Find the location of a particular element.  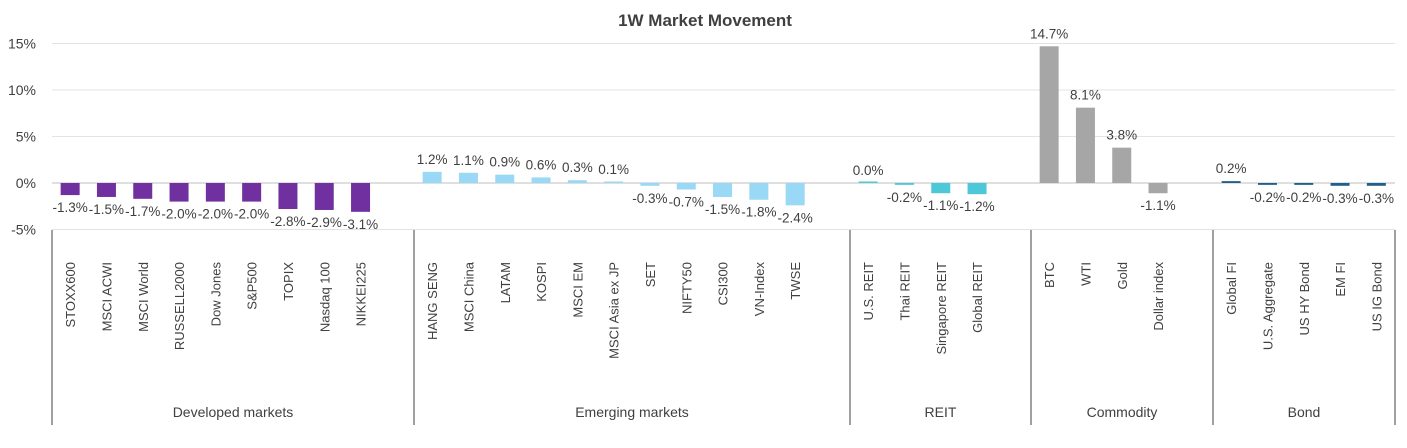

data-label: 0.0% is located at coordinates (868, 170).